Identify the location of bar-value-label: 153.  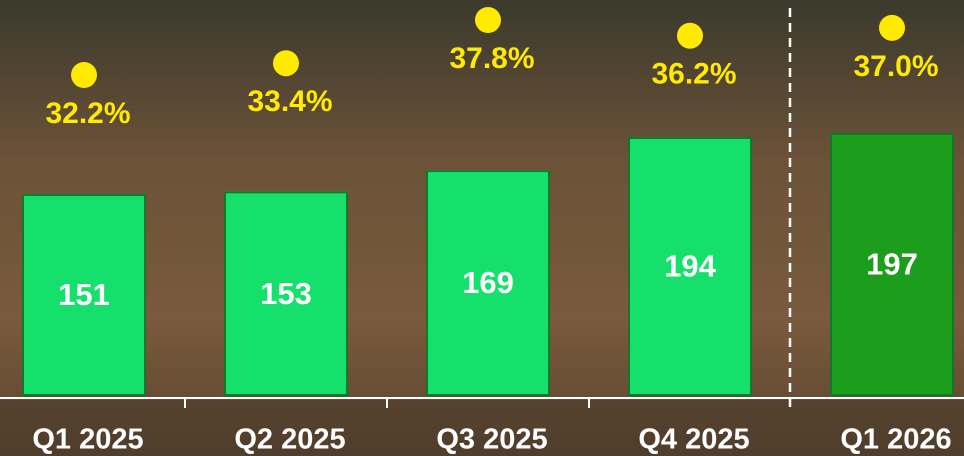
(286, 293).